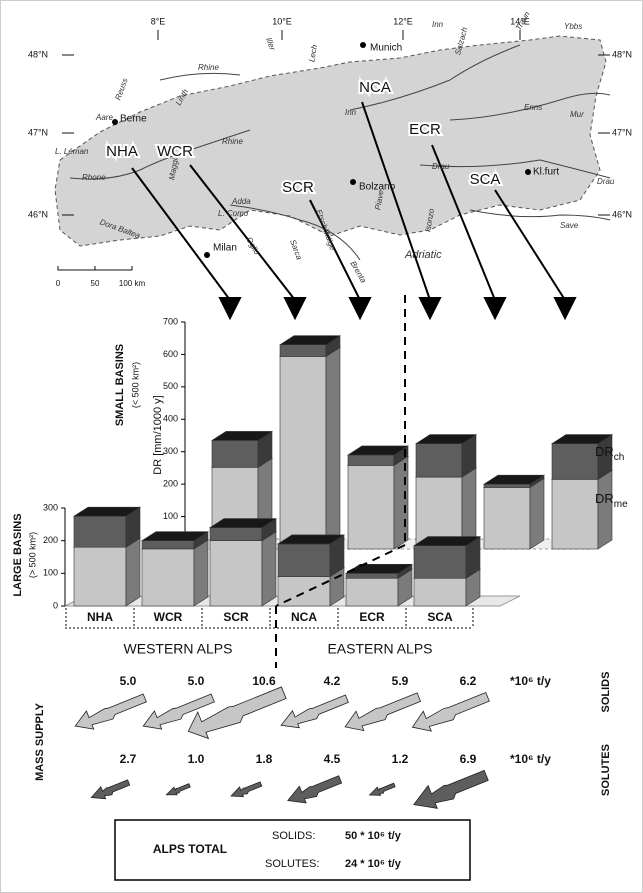  Describe the element at coordinates (175, 151) in the screenshot. I see `region-label: WCR` at that location.